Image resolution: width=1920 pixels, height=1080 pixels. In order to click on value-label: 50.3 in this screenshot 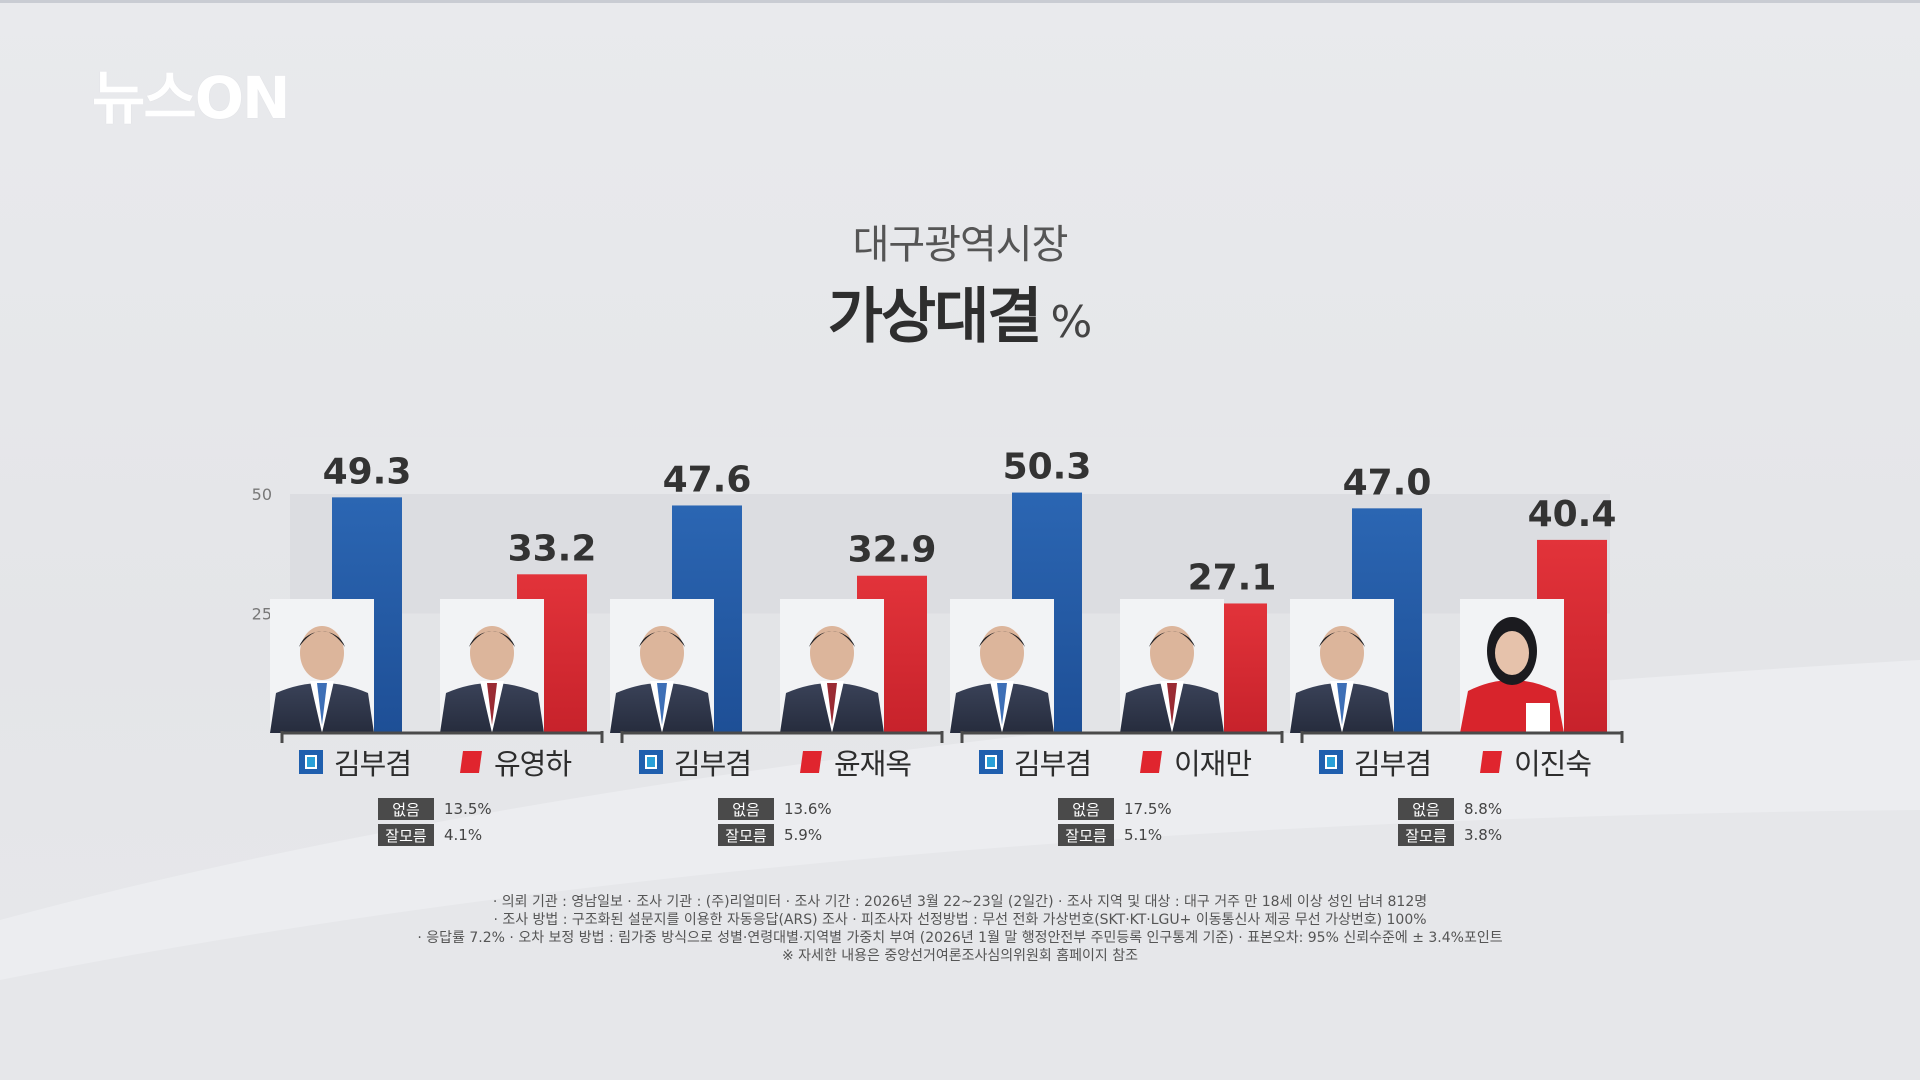, I will do `click(1047, 467)`.